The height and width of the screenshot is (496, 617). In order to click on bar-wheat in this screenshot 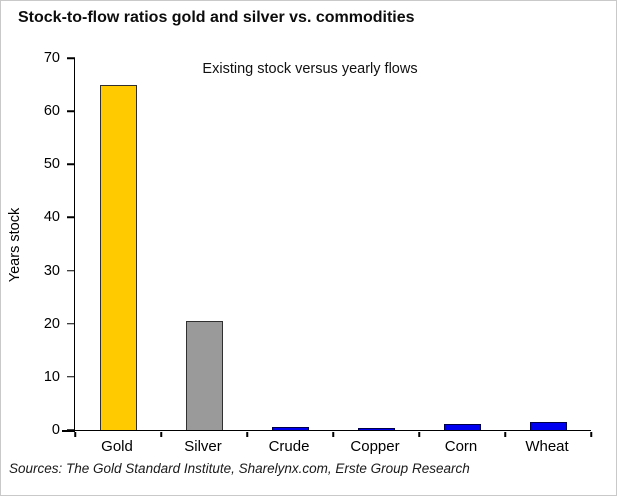, I will do `click(548, 426)`.